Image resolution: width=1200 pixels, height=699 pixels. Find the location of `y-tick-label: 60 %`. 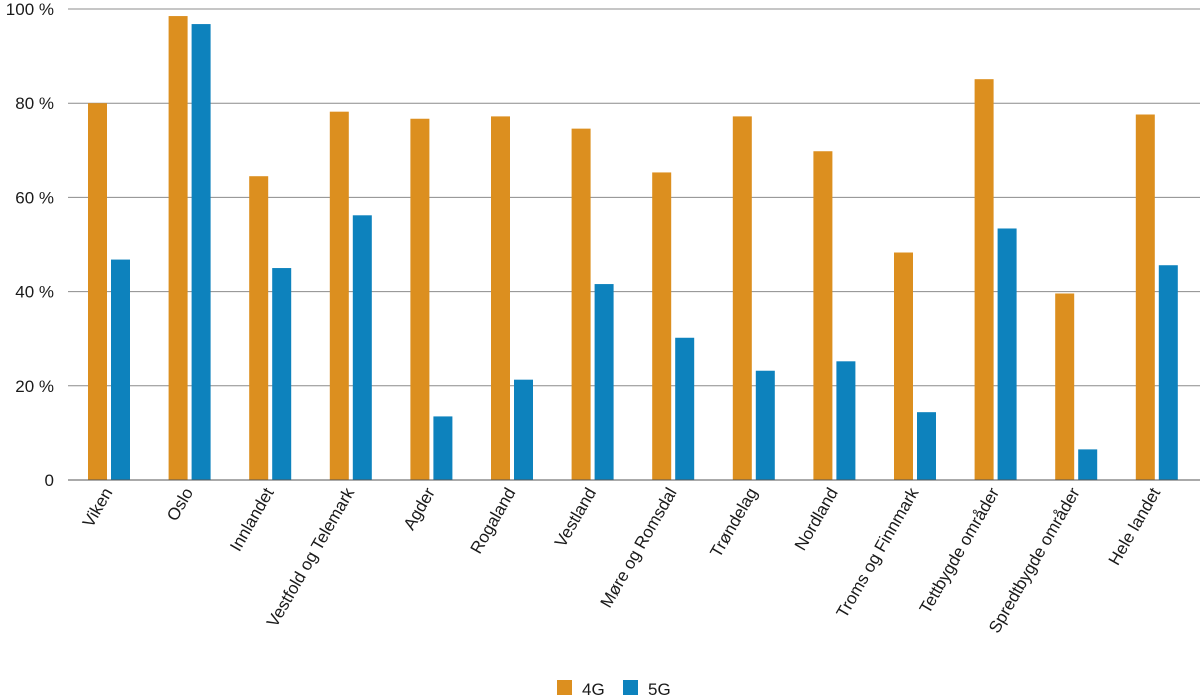

y-tick-label: 60 % is located at coordinates (34, 197).